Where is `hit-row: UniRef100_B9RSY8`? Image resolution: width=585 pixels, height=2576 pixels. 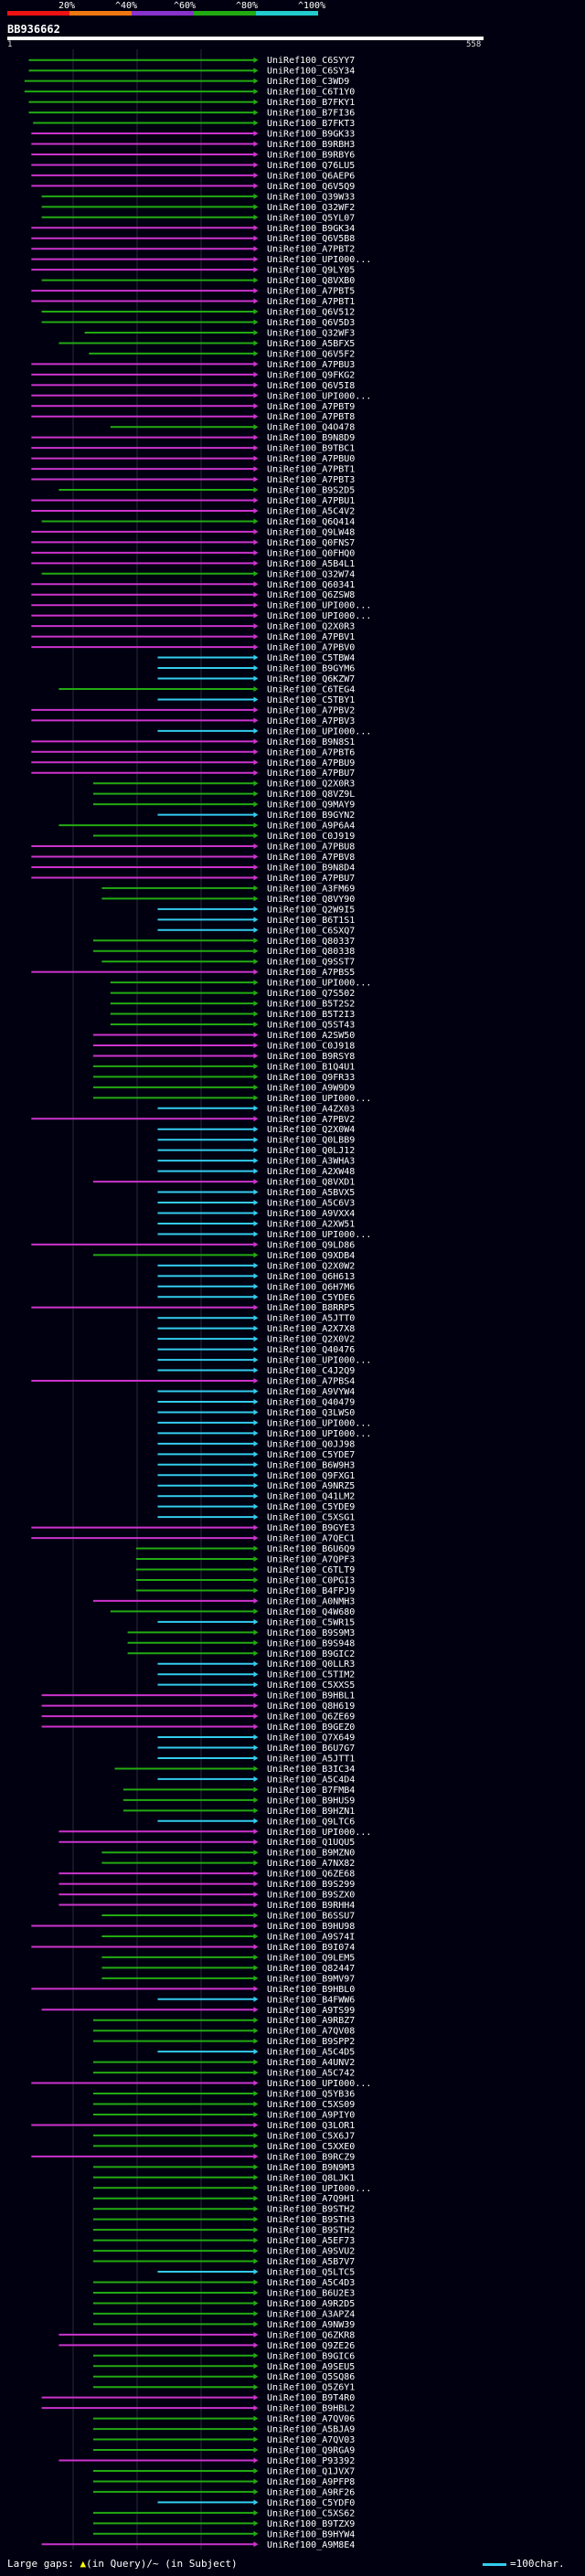
hit-row: UniRef100_B9RSY8 is located at coordinates (224, 1057).